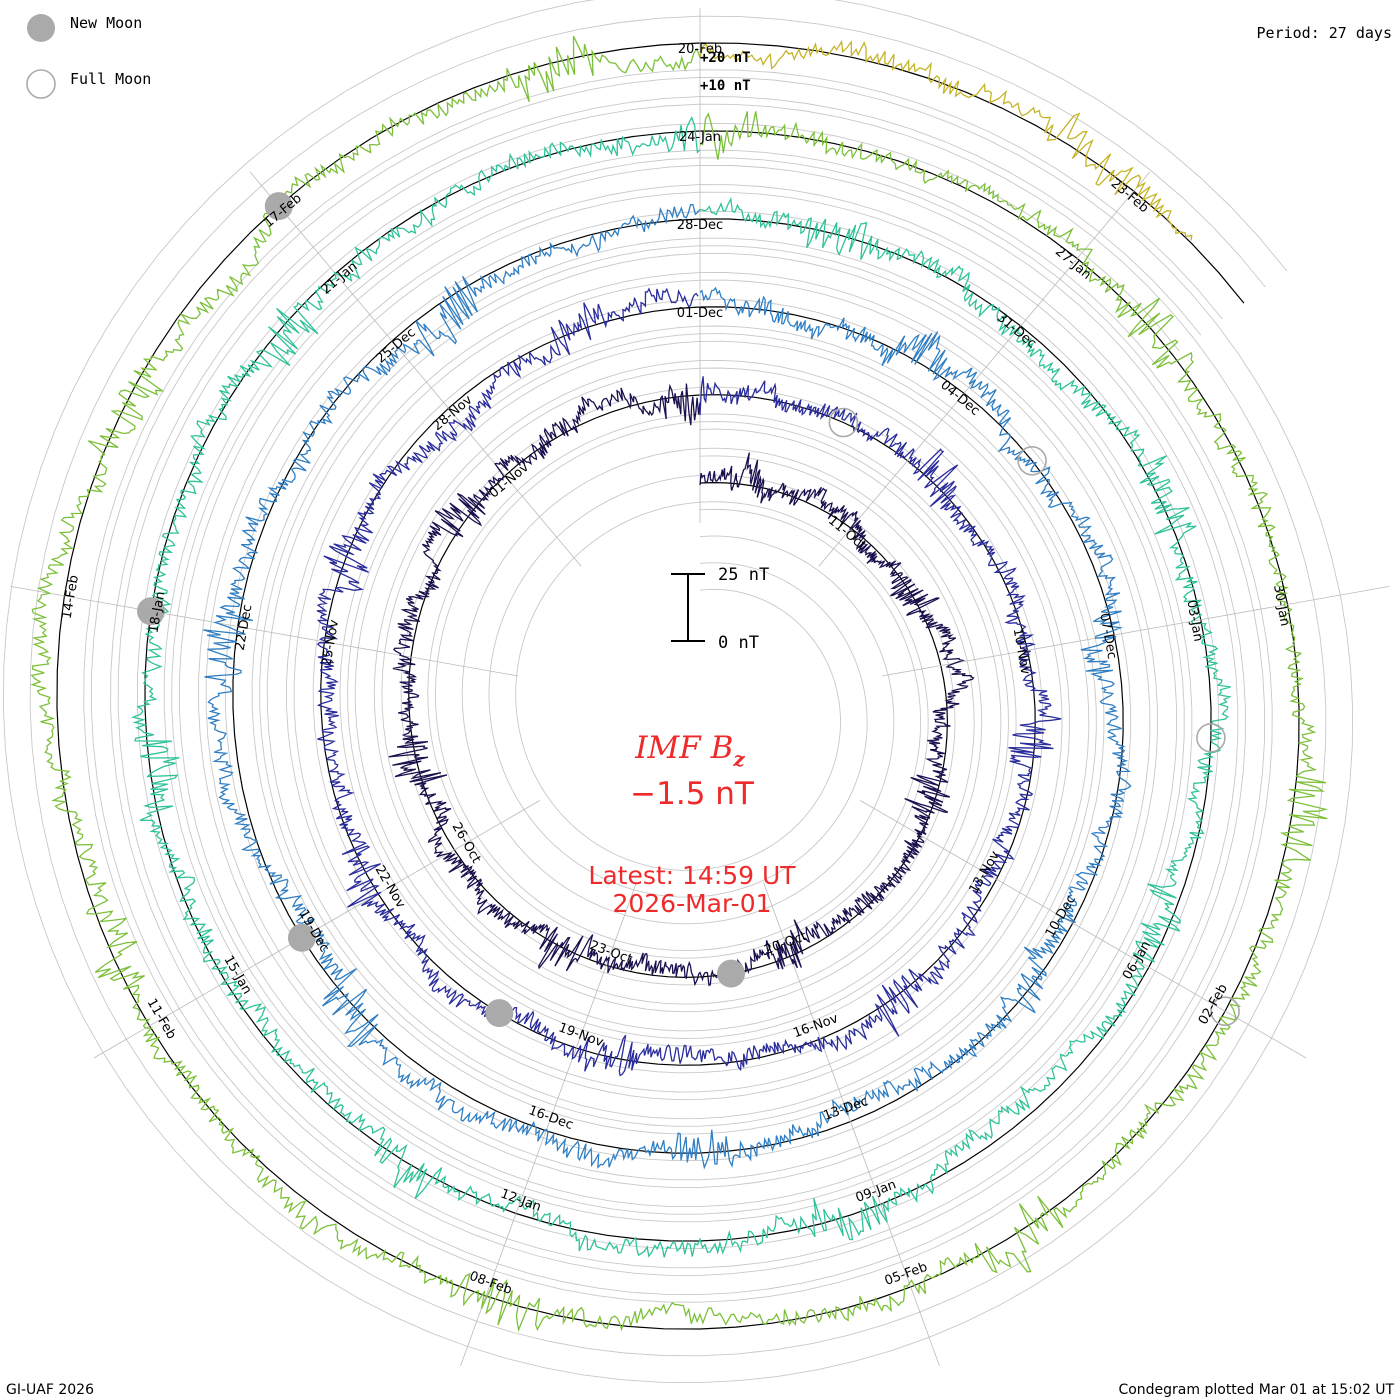 The width and height of the screenshot is (1400, 1400). What do you see at coordinates (244, 627) in the screenshot?
I see `date-label-19: 22-Dec` at bounding box center [244, 627].